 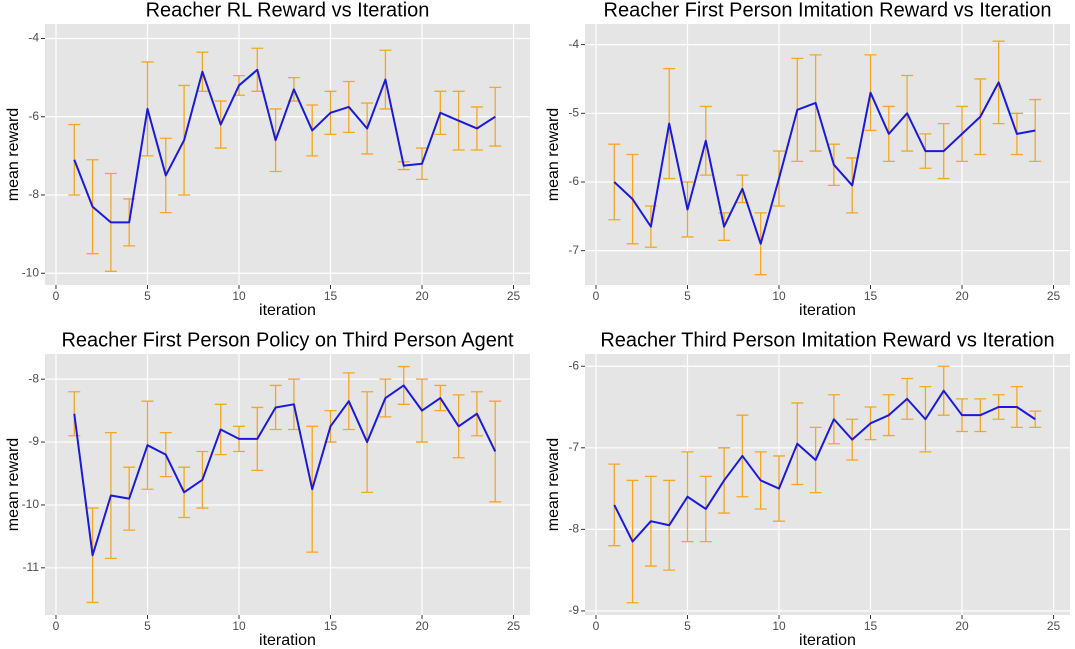 I want to click on y-tick-label: -11, so click(x=31, y=567).